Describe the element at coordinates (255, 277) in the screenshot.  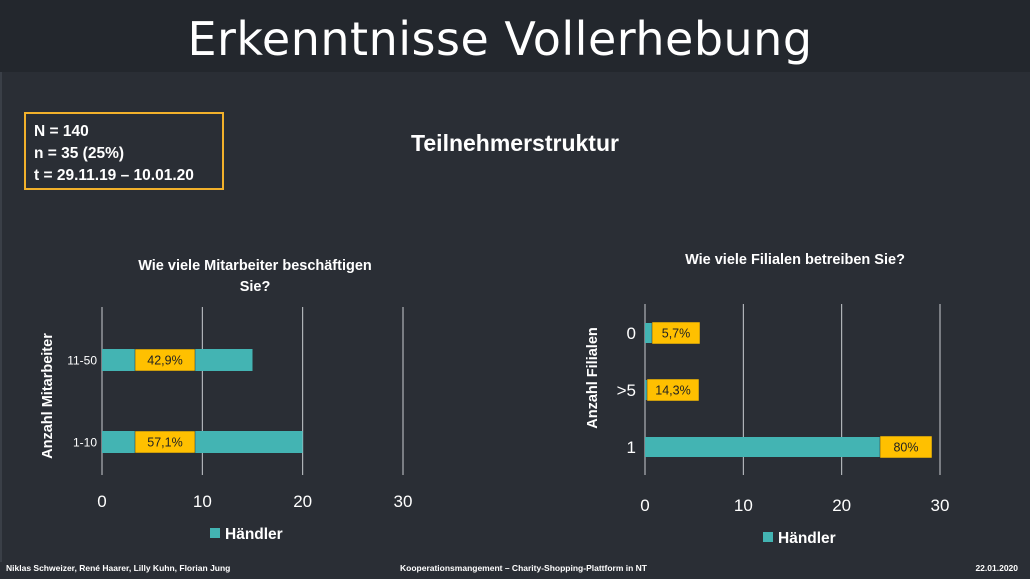
I see `chart1-title: Wie viele Mitarbeiter beschäftigen Sie?` at that location.